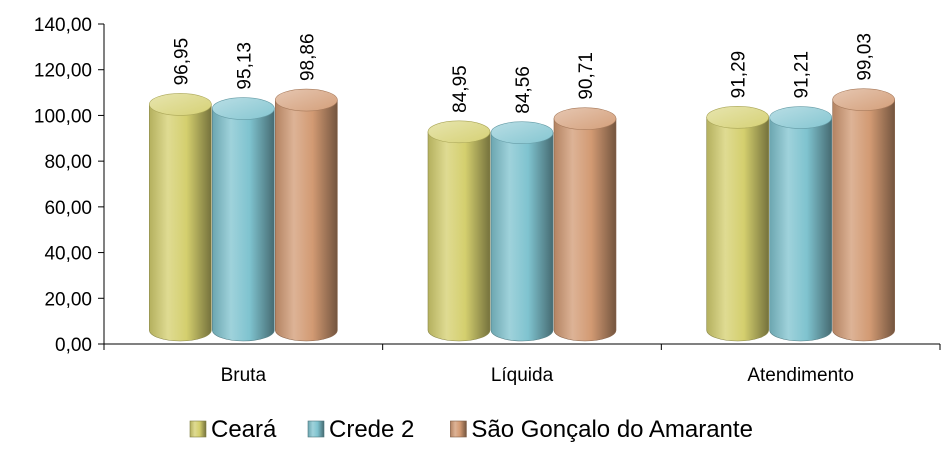 The height and width of the screenshot is (453, 942). I want to click on x-category-label: Bruta, so click(244, 375).